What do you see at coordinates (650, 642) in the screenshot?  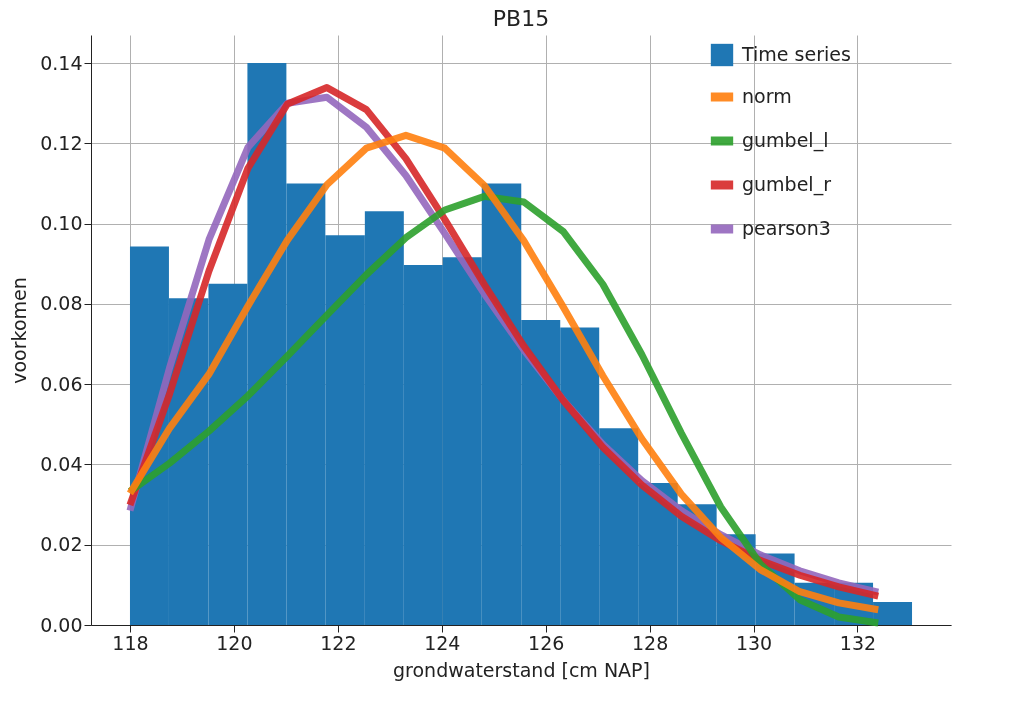 I see `x-tick-label: 128` at bounding box center [650, 642].